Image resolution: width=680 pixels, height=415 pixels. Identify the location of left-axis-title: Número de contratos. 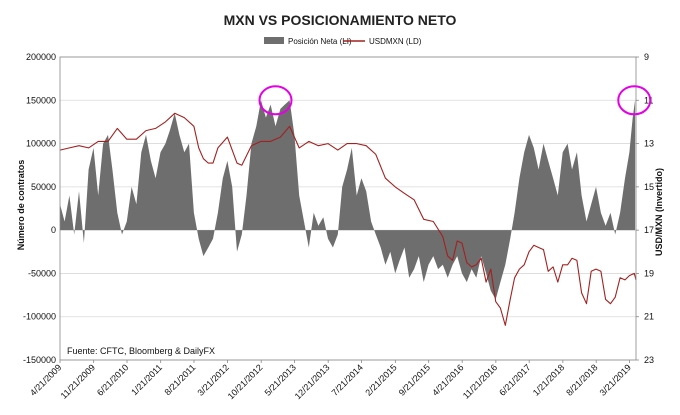
(21, 205).